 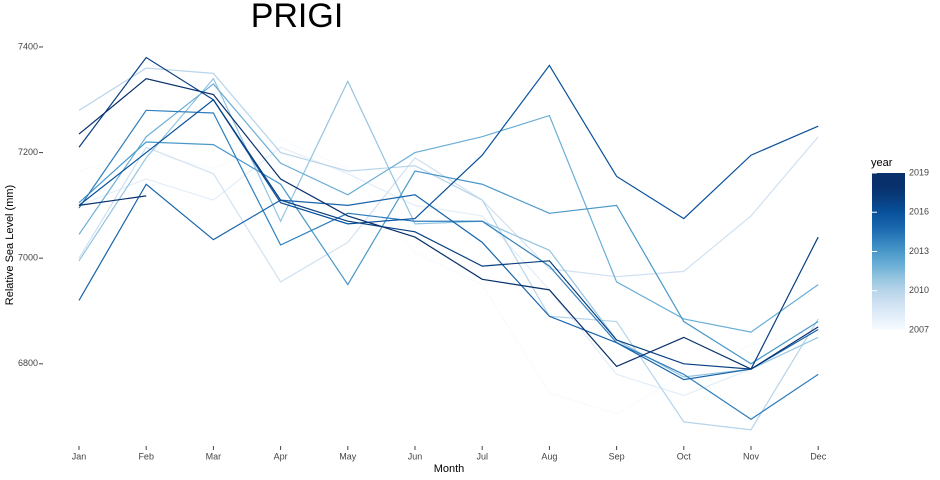 I want to click on y-axis-label: Relative Sea Level (mm), so click(x=10, y=245).